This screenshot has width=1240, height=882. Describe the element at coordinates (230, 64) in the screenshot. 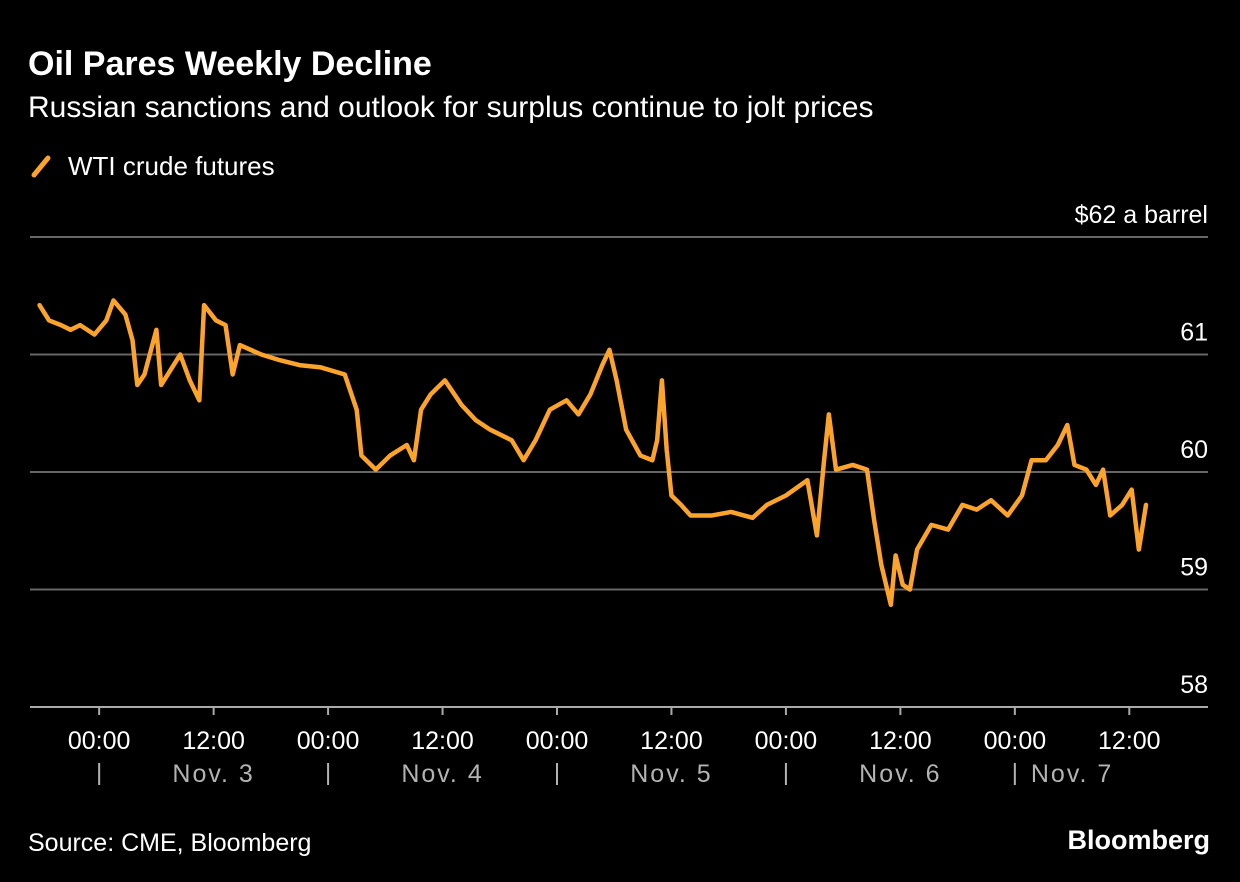

I see `chart-title: Oil Pares Weekly Decline` at that location.